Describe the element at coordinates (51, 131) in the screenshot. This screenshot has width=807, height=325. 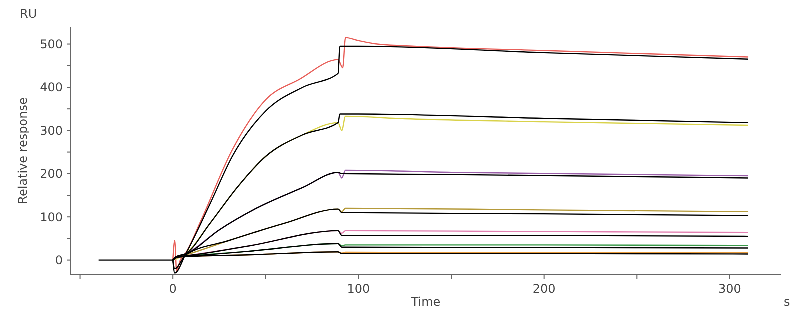
I see `y-tick-label: 300` at that location.